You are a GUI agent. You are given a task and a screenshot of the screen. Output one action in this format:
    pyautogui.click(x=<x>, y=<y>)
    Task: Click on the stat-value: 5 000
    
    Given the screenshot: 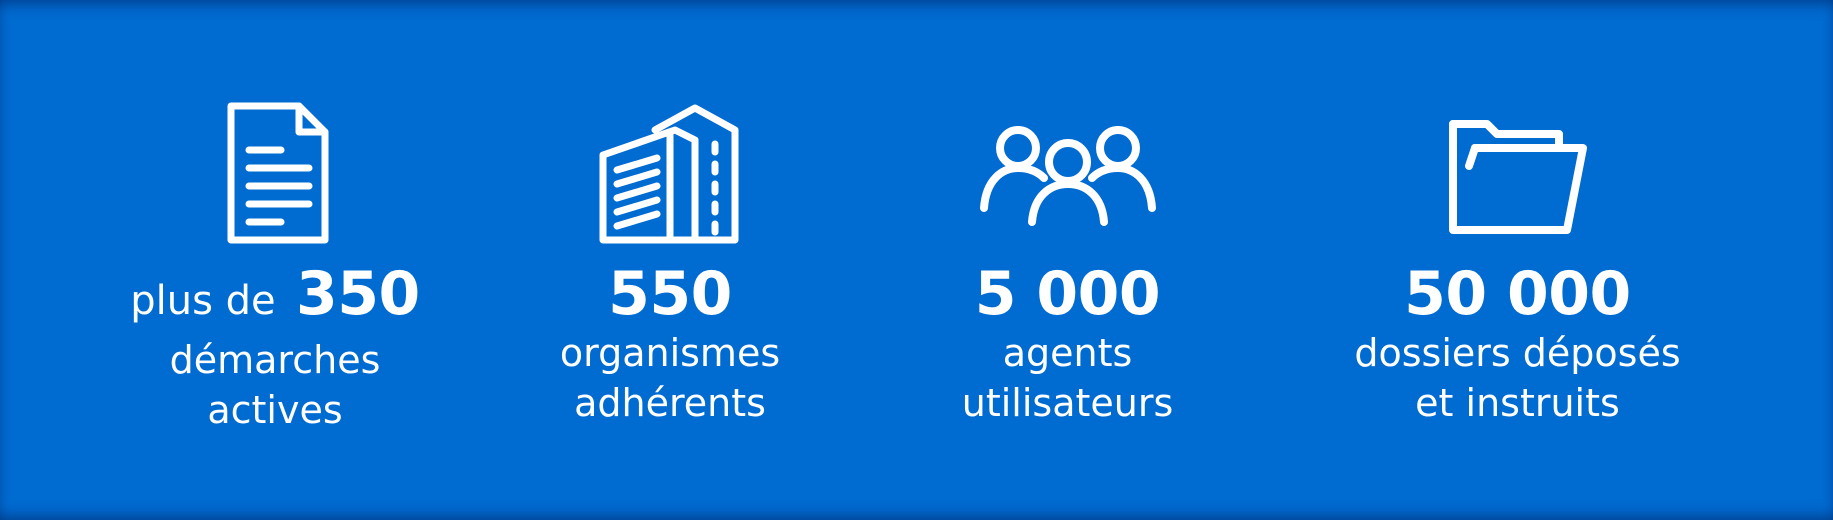 What is the action you would take?
    pyautogui.click(x=1067, y=294)
    